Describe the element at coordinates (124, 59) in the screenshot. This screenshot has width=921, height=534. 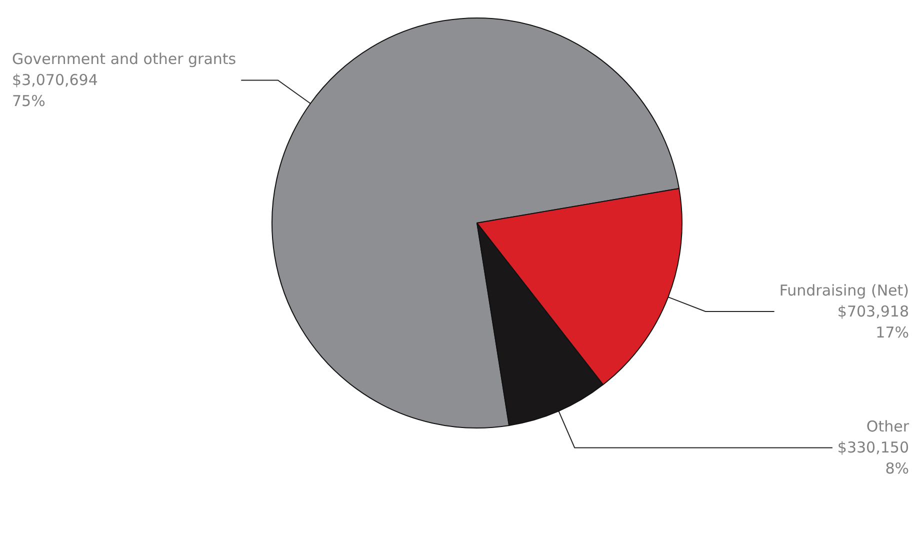
I see `slice-label: Government and other grants` at that location.